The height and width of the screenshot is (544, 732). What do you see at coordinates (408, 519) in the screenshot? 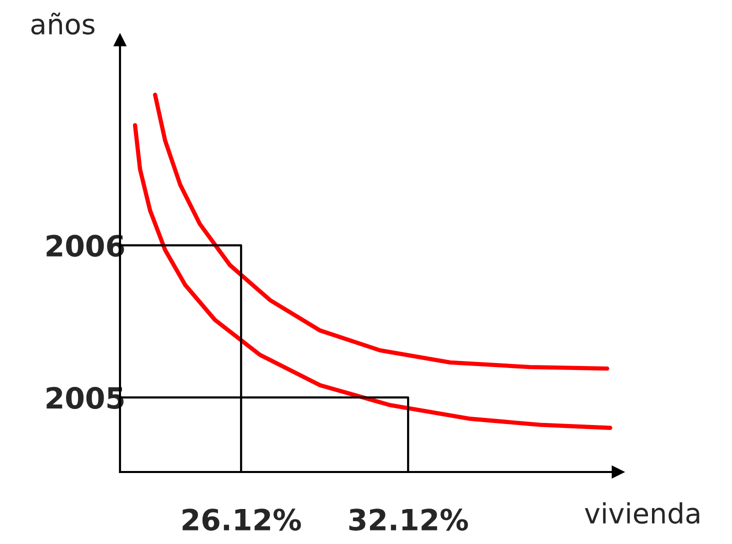
I see `x-tick-label: 32.12%` at bounding box center [408, 519].